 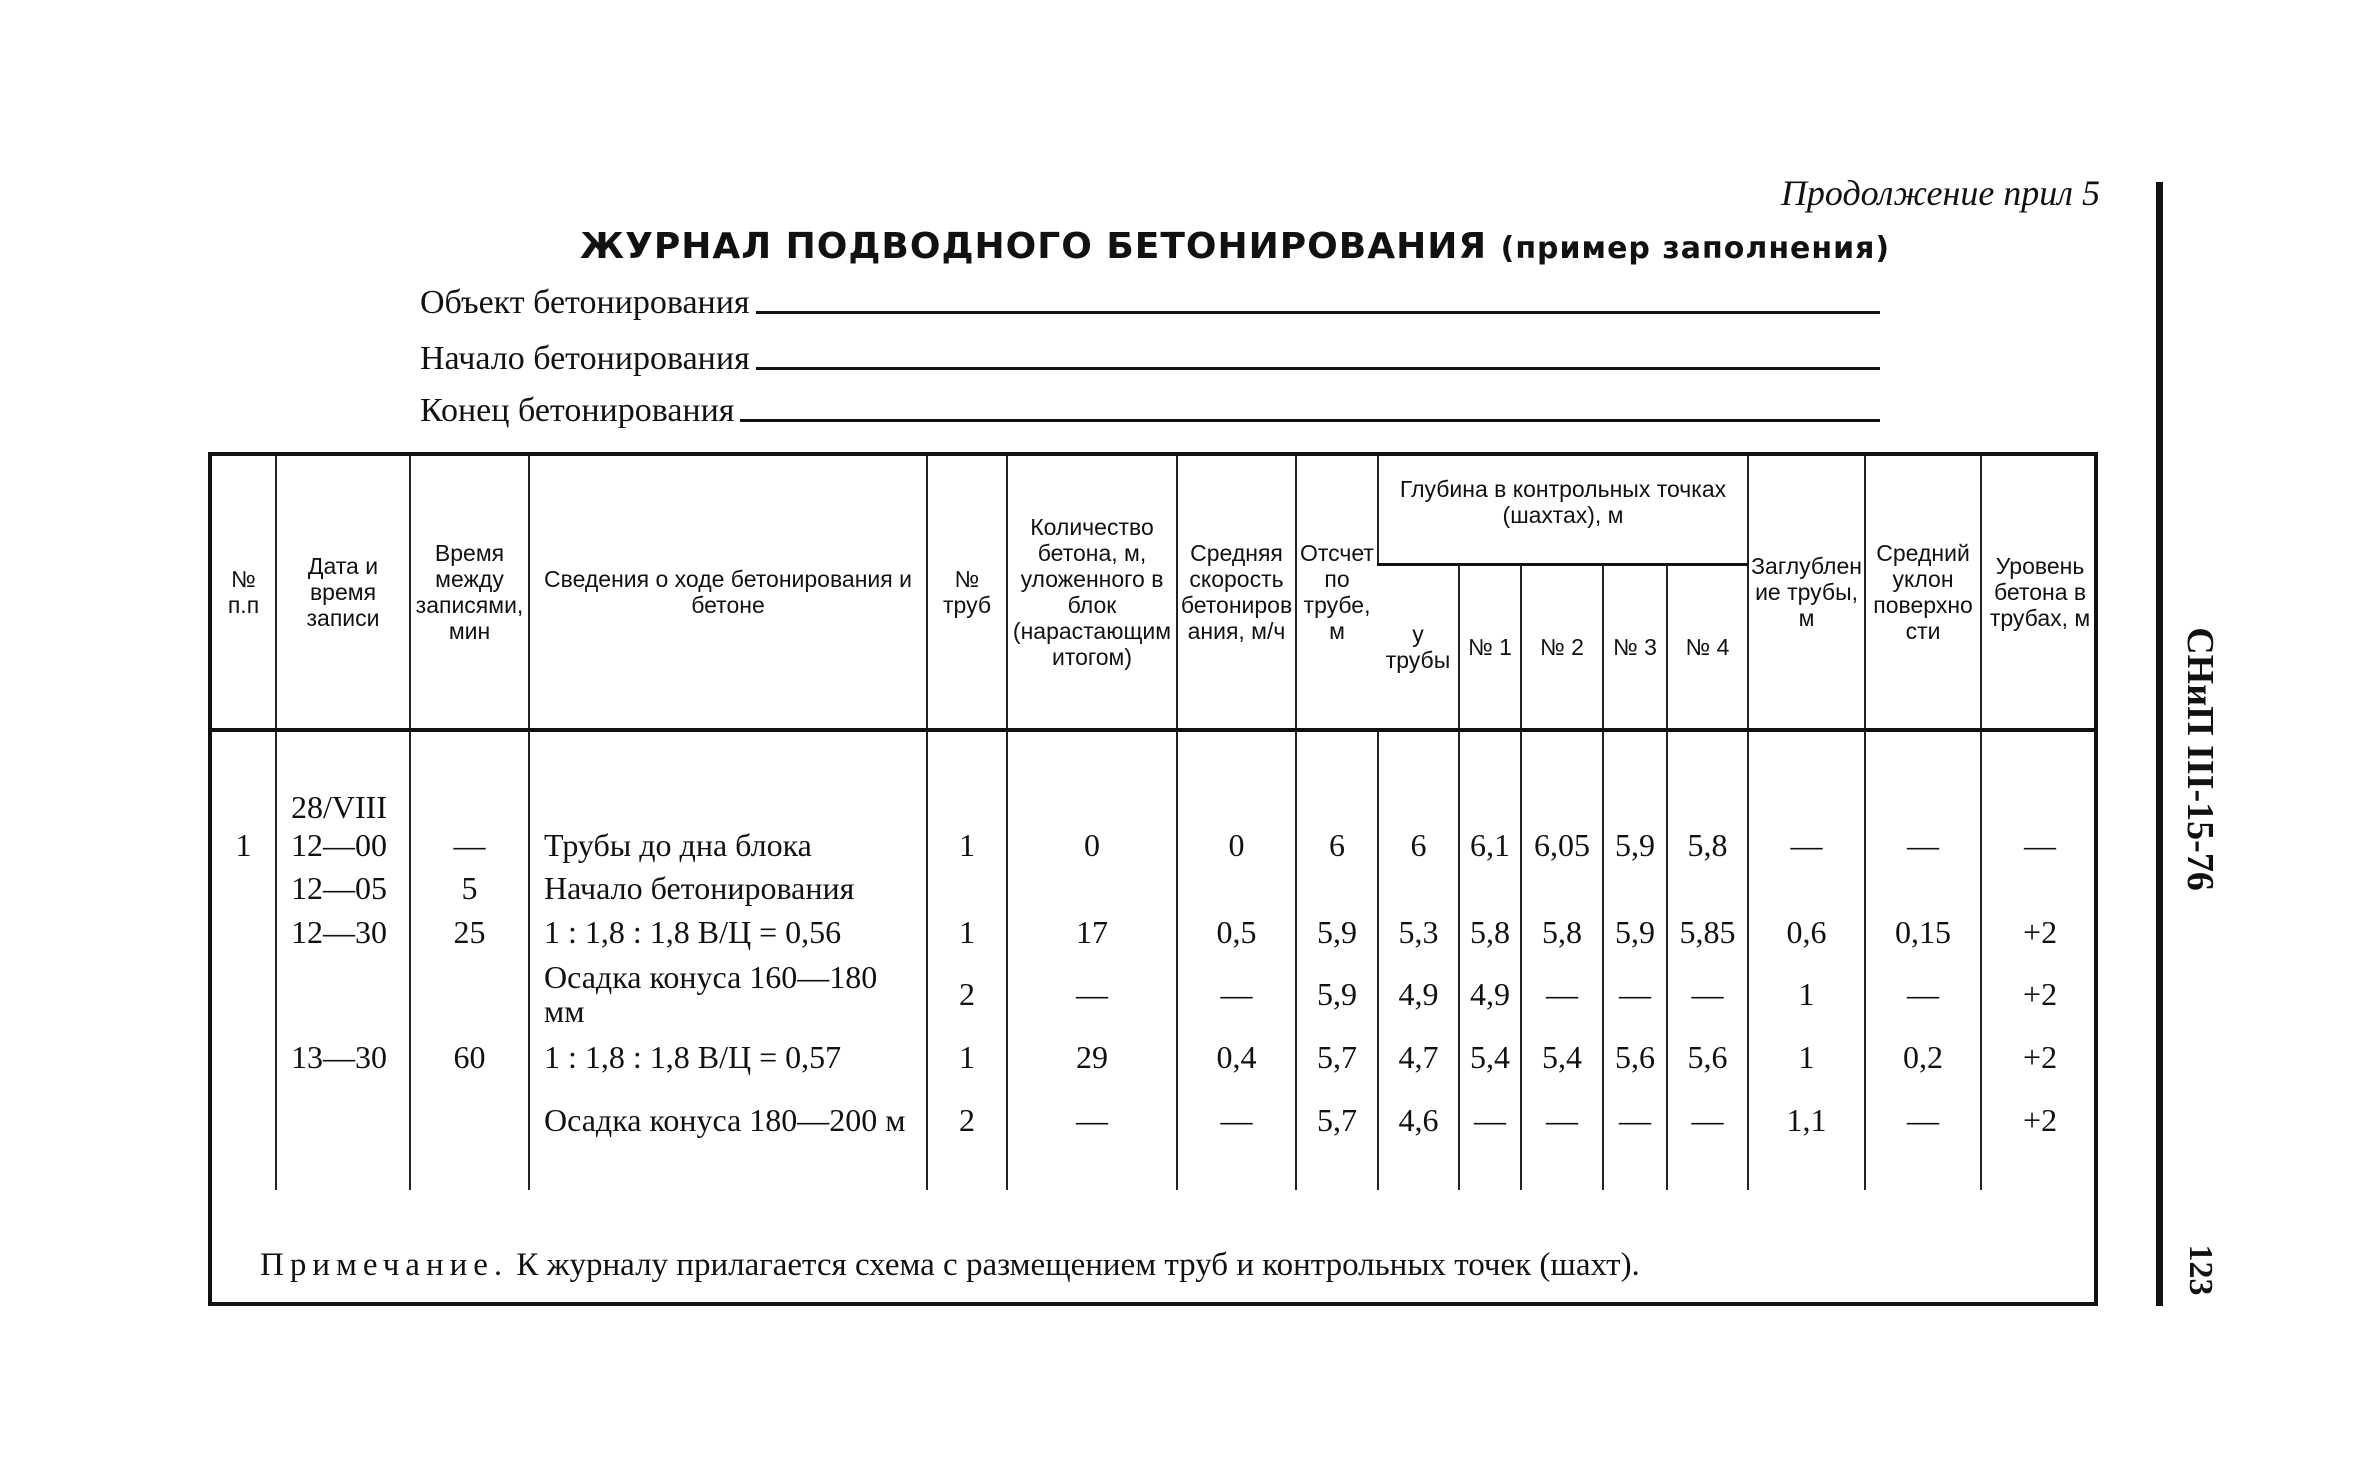 What do you see at coordinates (1940, 193) in the screenshot?
I see `continuation-label: Продолжение прил 5` at bounding box center [1940, 193].